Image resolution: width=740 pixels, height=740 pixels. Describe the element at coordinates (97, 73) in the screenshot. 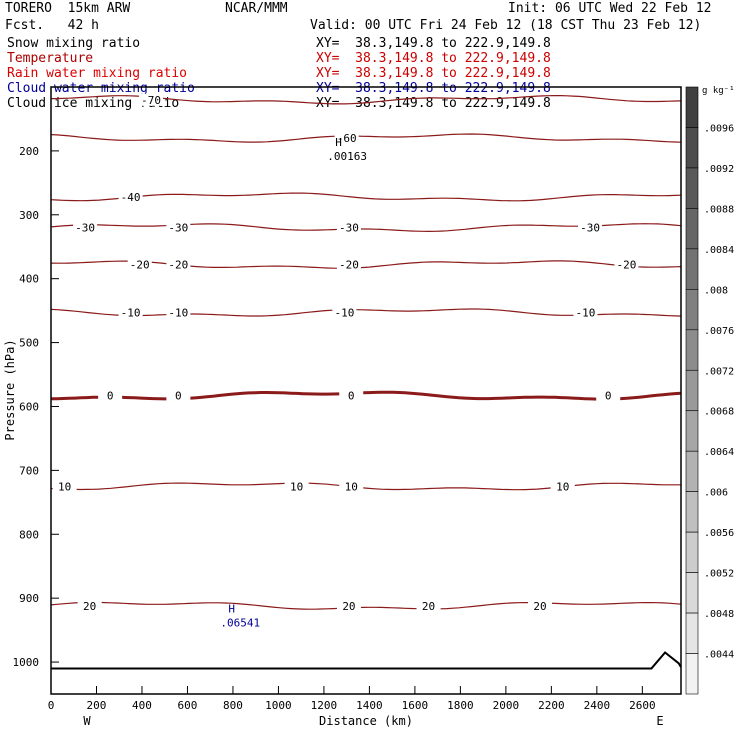

I see `field-label-rain: Rain water mixing ratio` at that location.